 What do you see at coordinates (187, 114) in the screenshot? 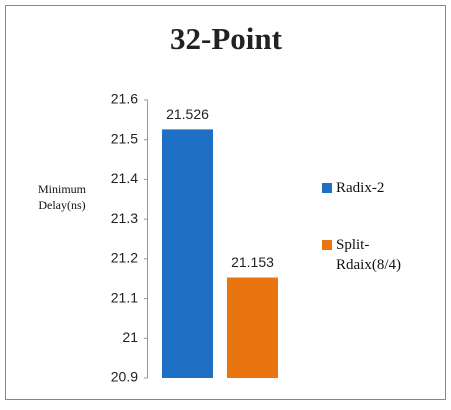
I see `data-label: 21.526` at bounding box center [187, 114].